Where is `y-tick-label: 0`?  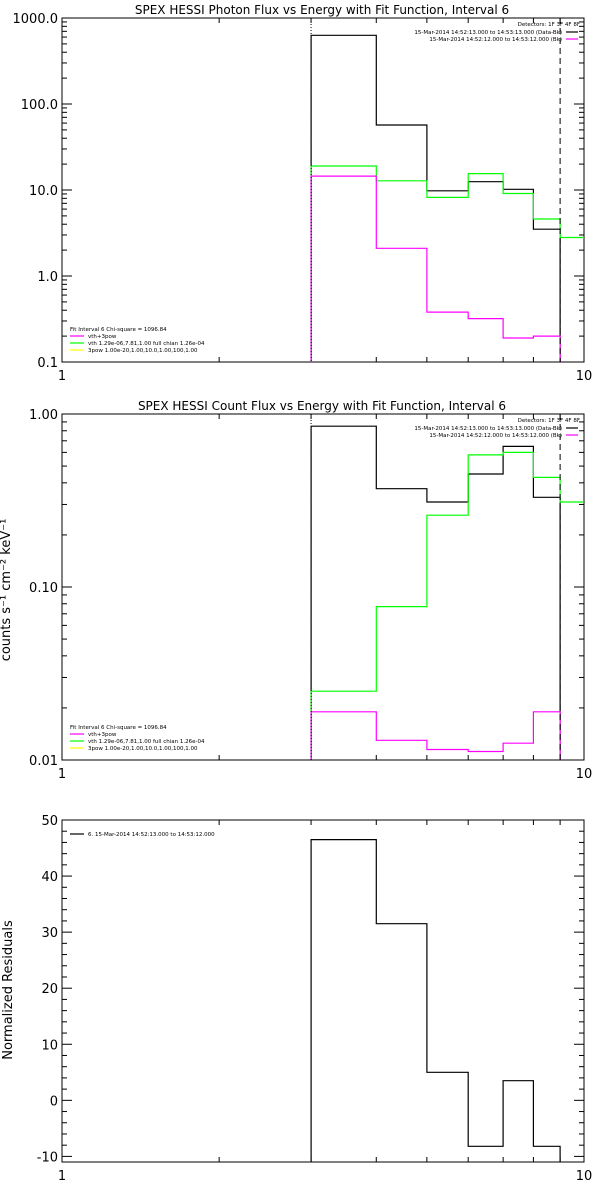
y-tick-label: 0 is located at coordinates (54, 1101).